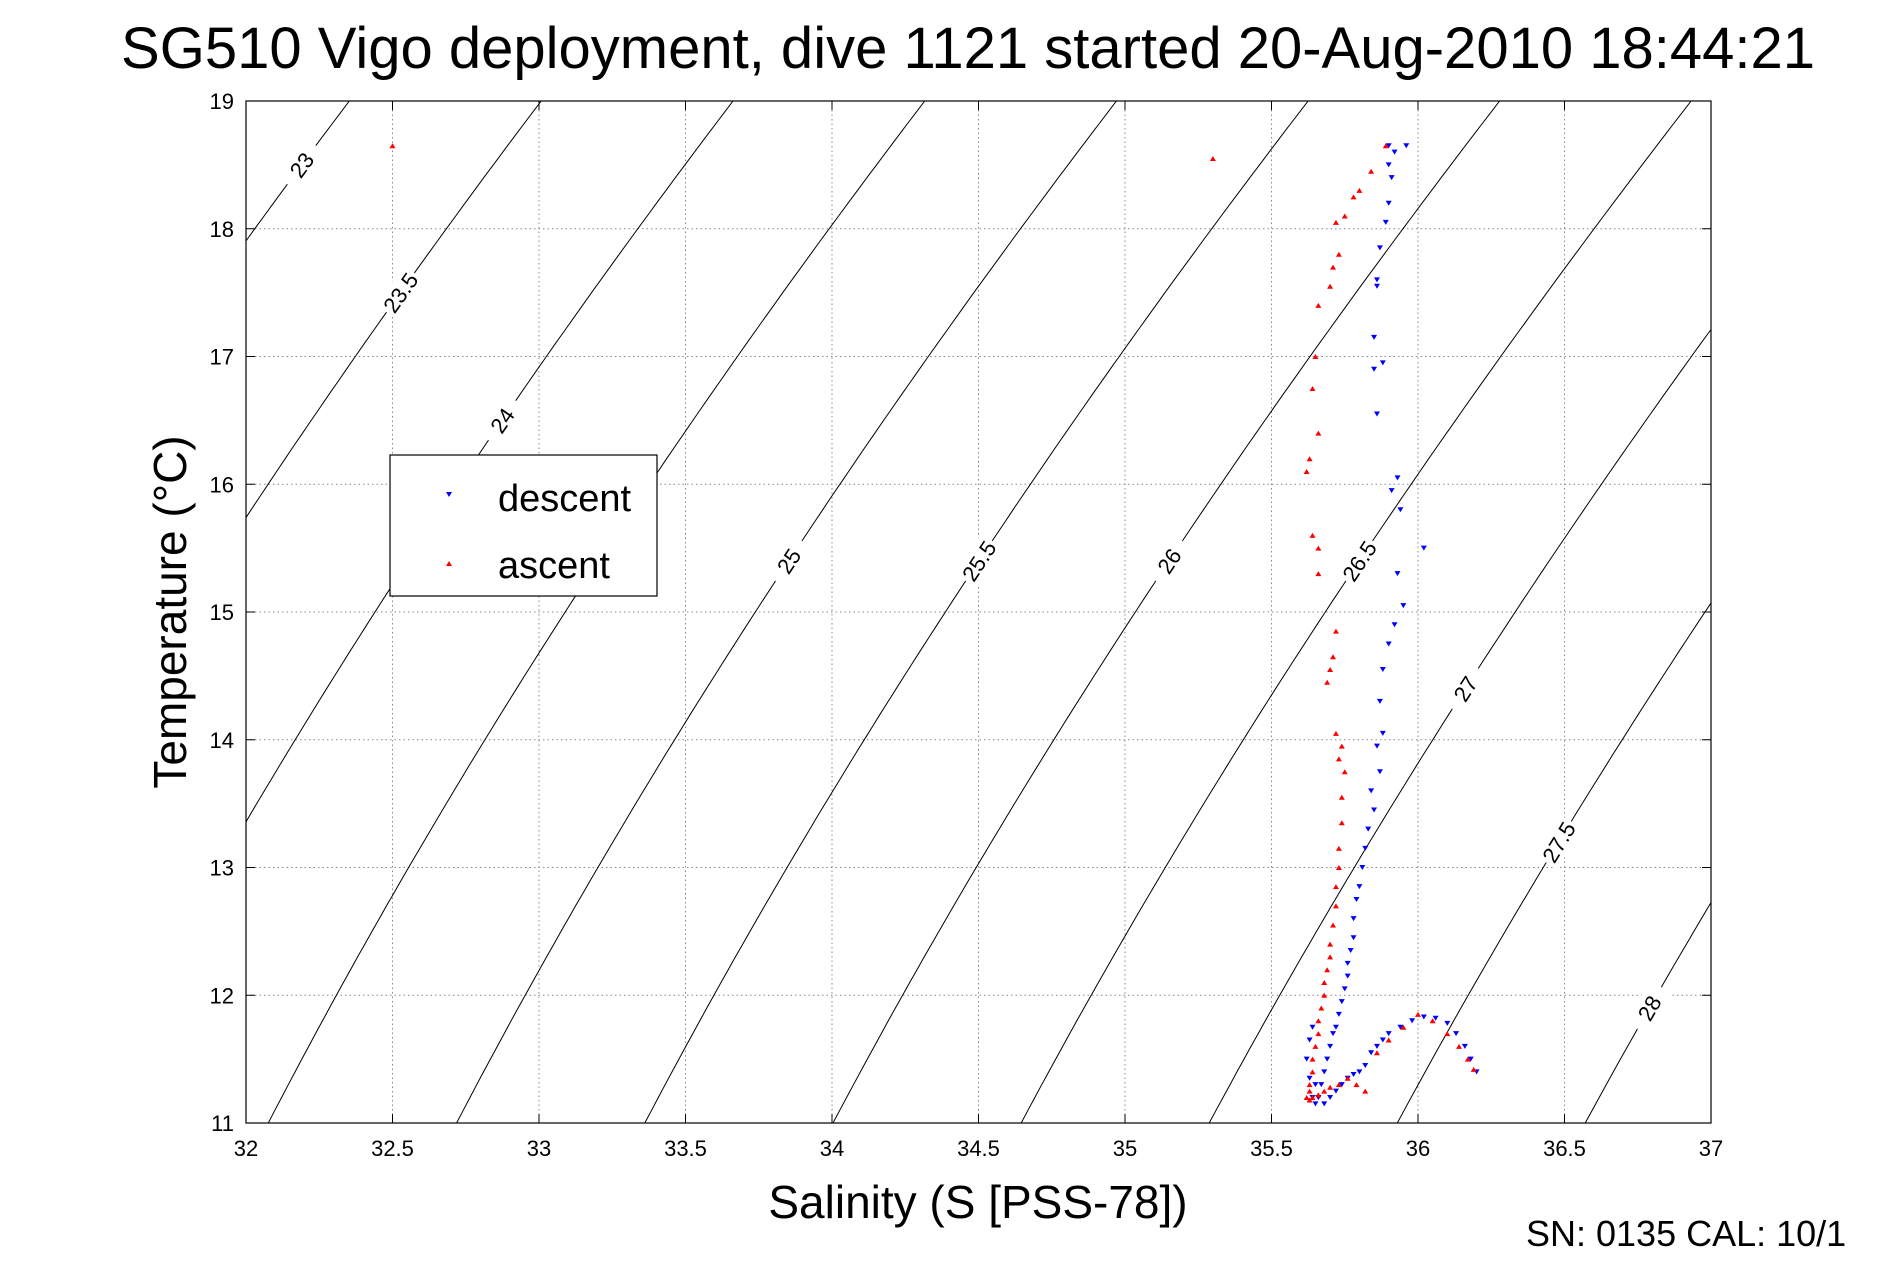 This screenshot has width=1891, height=1262. Describe the element at coordinates (392, 1148) in the screenshot. I see `x-tick-label: 32.5` at that location.